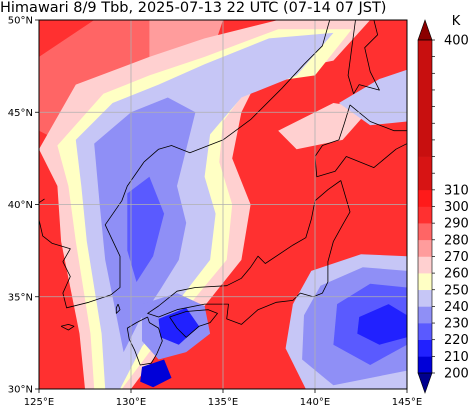 Image resolution: width=468 pixels, height=409 pixels. I want to click on tbb-region-typhoon-core, so click(382, 324).